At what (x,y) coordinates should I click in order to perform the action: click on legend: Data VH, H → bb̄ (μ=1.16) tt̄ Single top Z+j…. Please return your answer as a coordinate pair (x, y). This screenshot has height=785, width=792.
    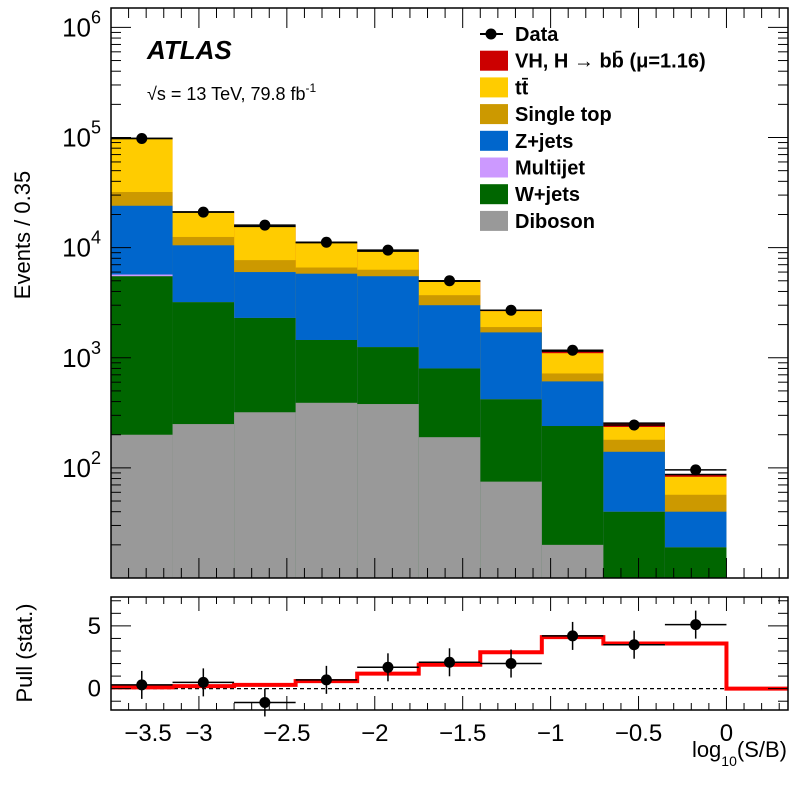
    Looking at the image, I should click on (593, 128).